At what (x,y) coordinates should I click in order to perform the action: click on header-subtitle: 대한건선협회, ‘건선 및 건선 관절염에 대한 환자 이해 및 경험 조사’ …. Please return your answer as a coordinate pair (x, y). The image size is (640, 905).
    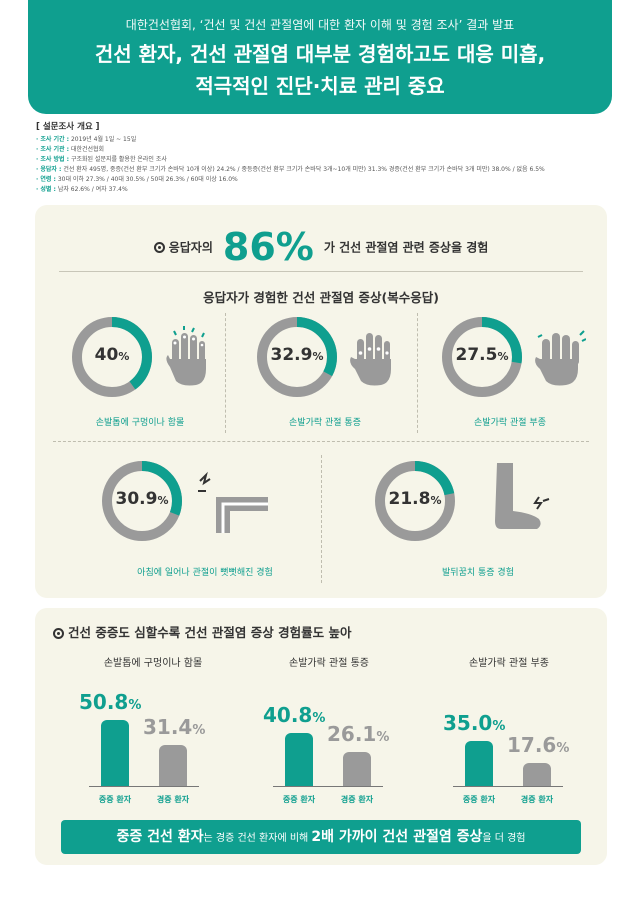
    Looking at the image, I should click on (320, 25).